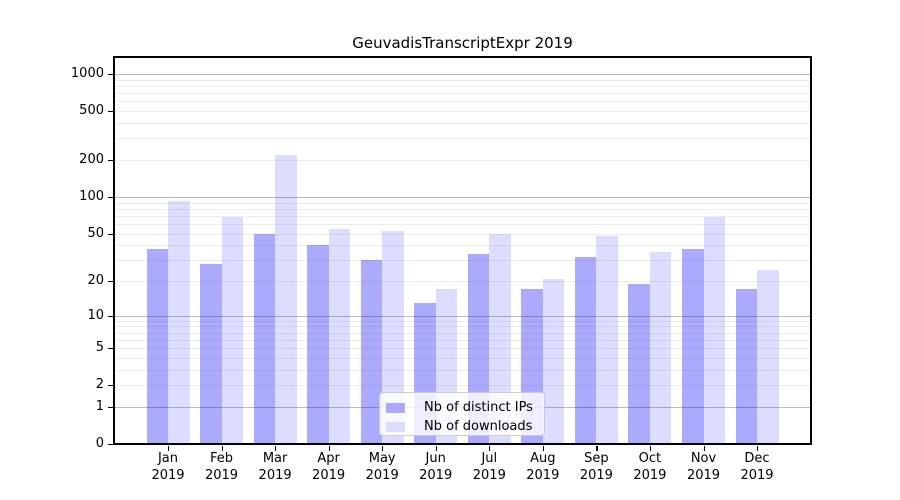 This screenshot has height=500, width=900. Describe the element at coordinates (95, 315) in the screenshot. I see `y-tick-label: 10` at that location.